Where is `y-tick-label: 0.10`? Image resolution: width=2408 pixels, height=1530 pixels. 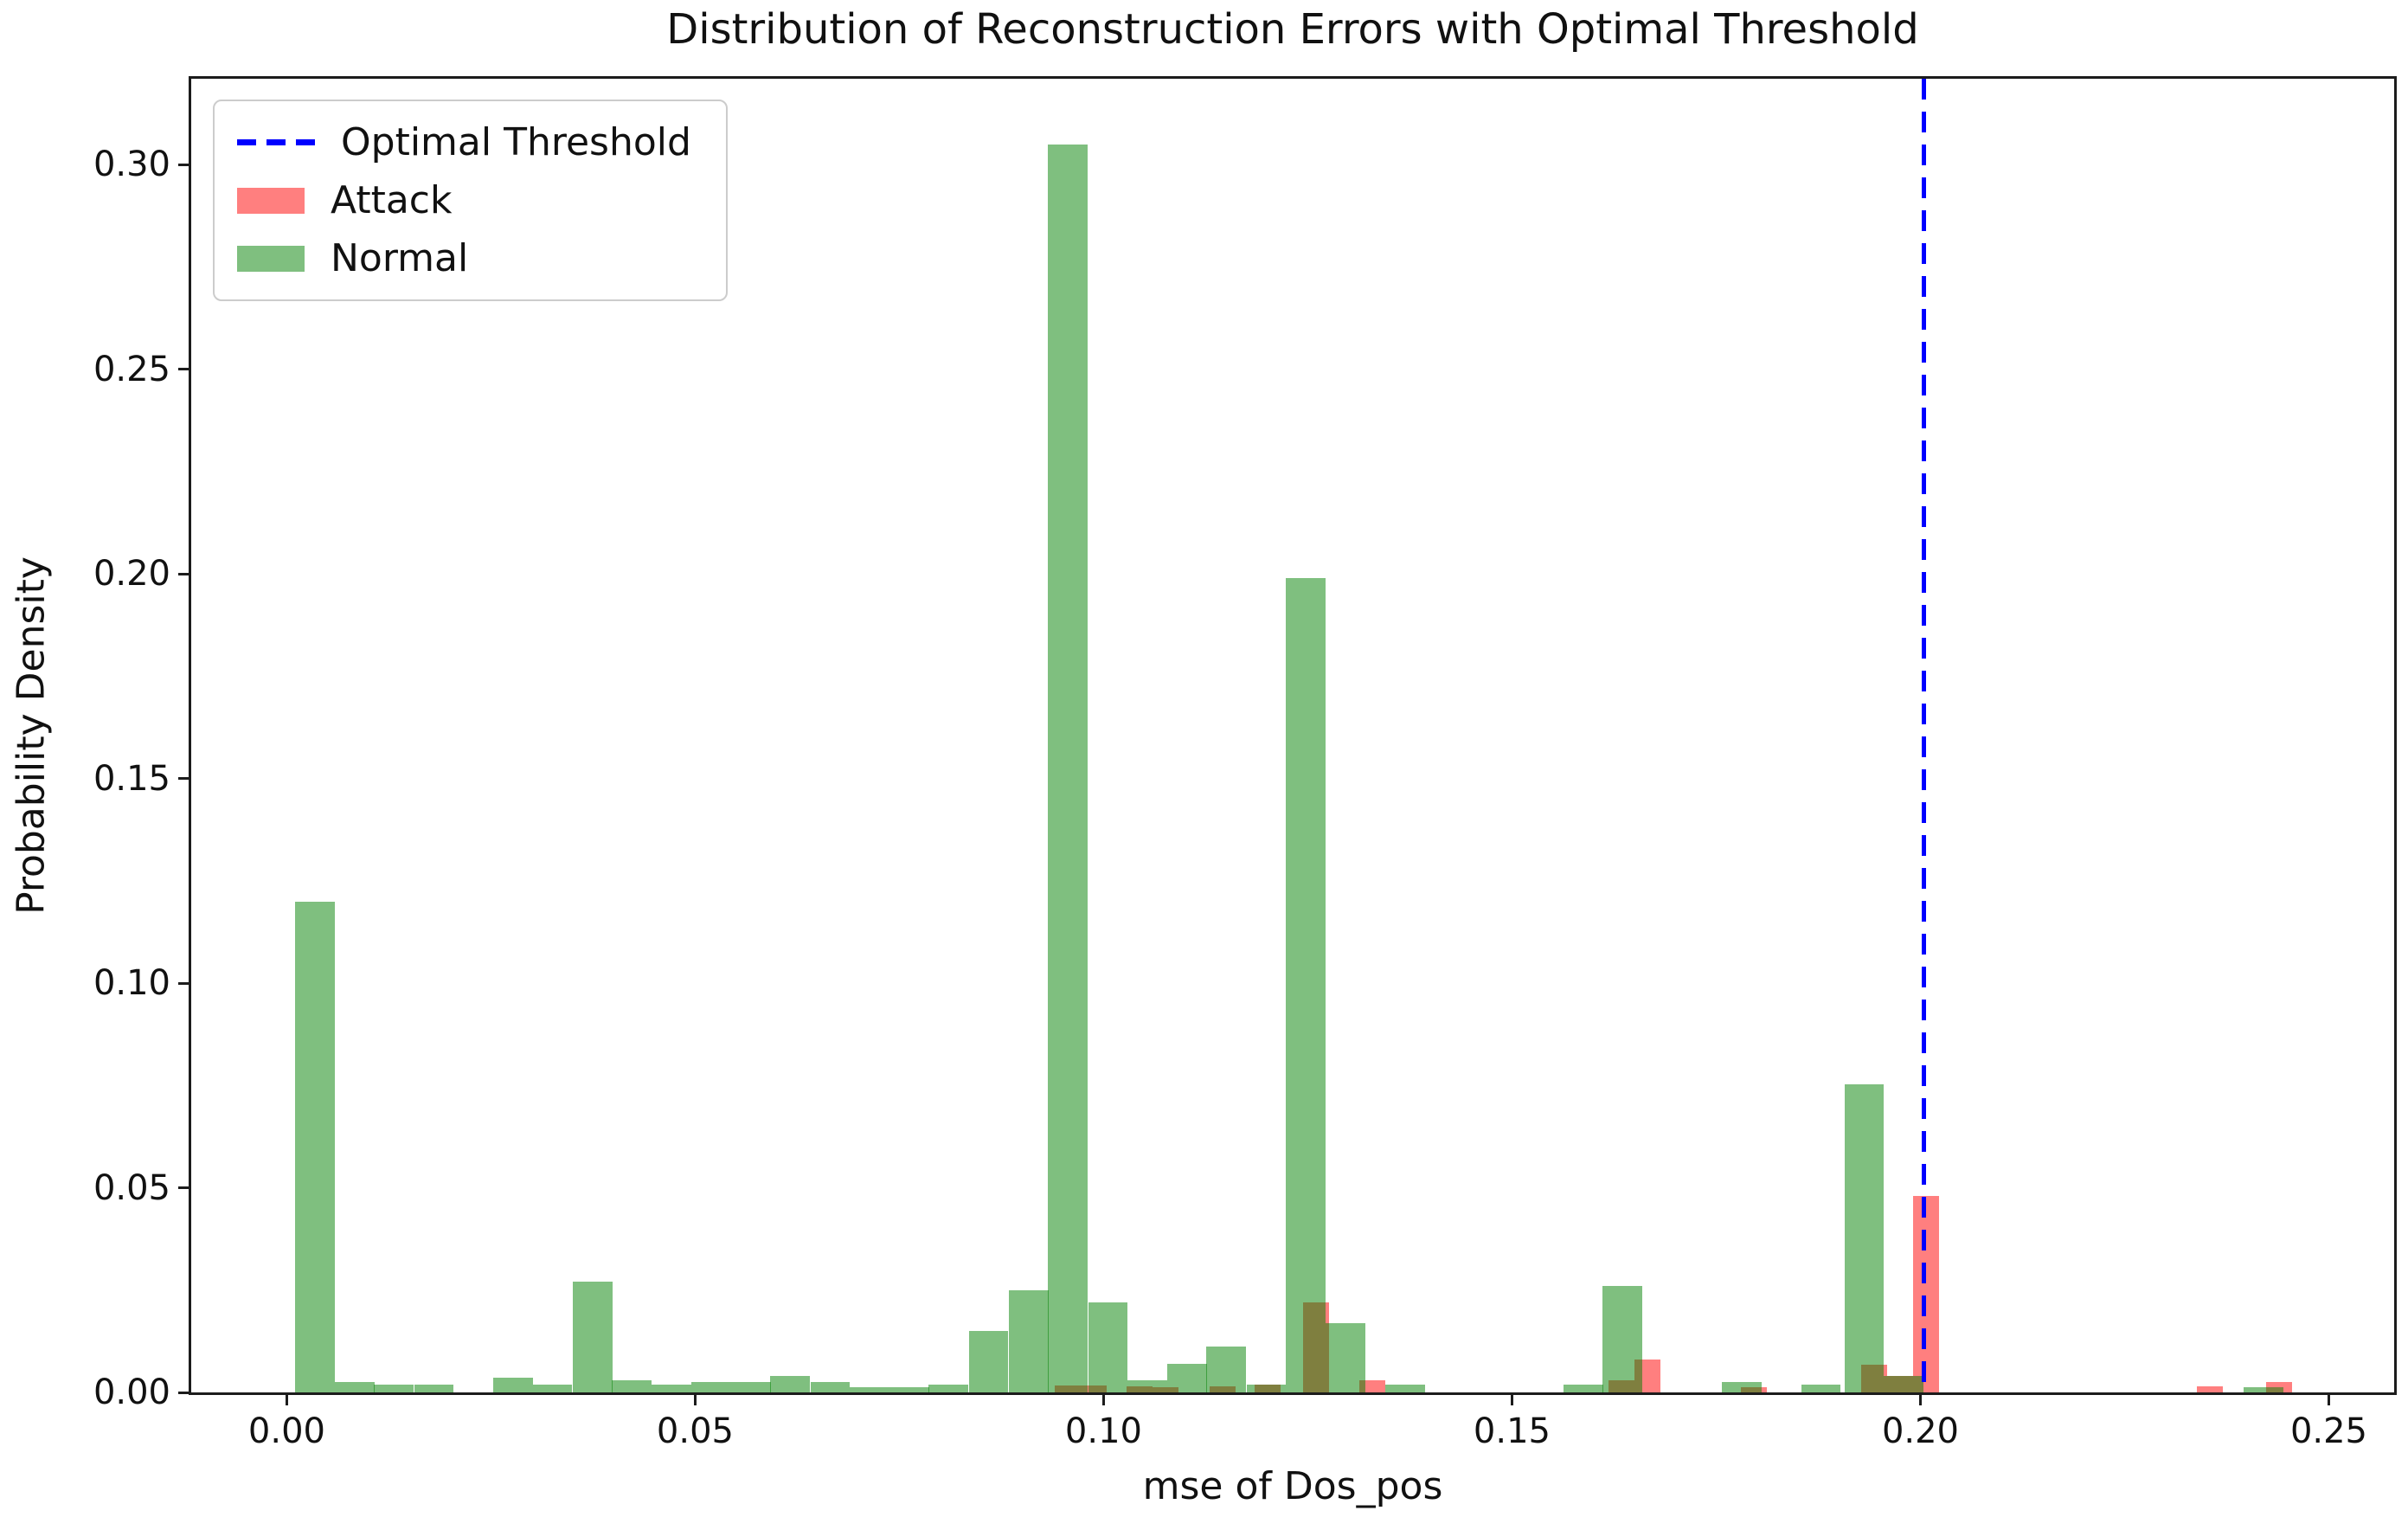 y-tick-label: 0.10 is located at coordinates (131, 983).